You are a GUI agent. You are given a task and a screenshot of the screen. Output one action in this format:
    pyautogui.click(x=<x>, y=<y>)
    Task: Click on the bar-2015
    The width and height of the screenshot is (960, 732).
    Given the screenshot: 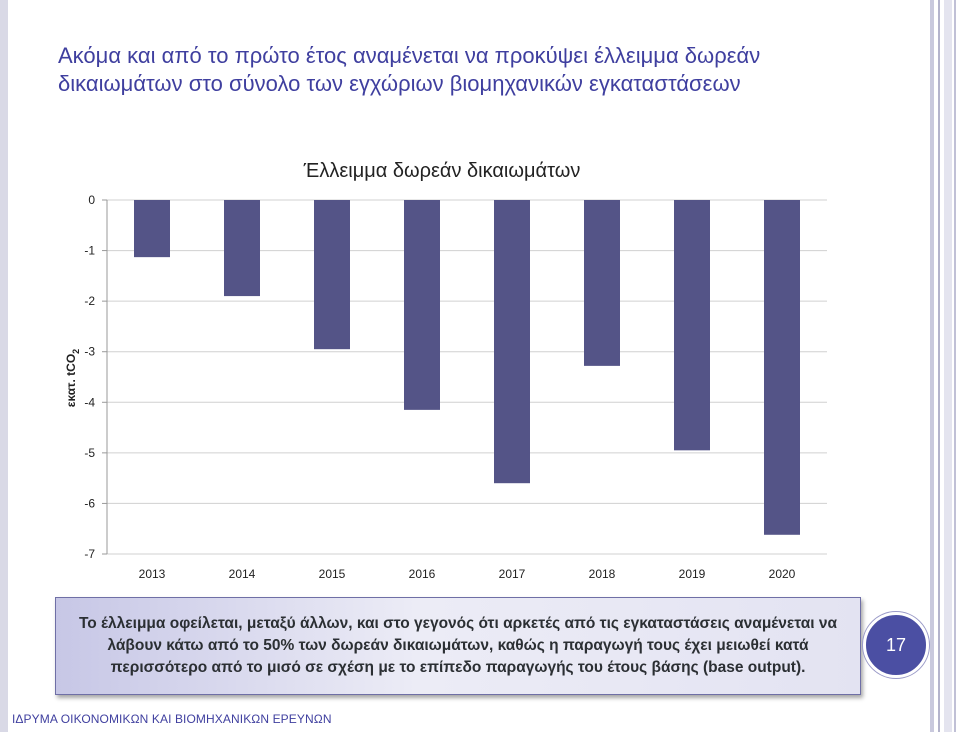 What is the action you would take?
    pyautogui.click(x=332, y=275)
    